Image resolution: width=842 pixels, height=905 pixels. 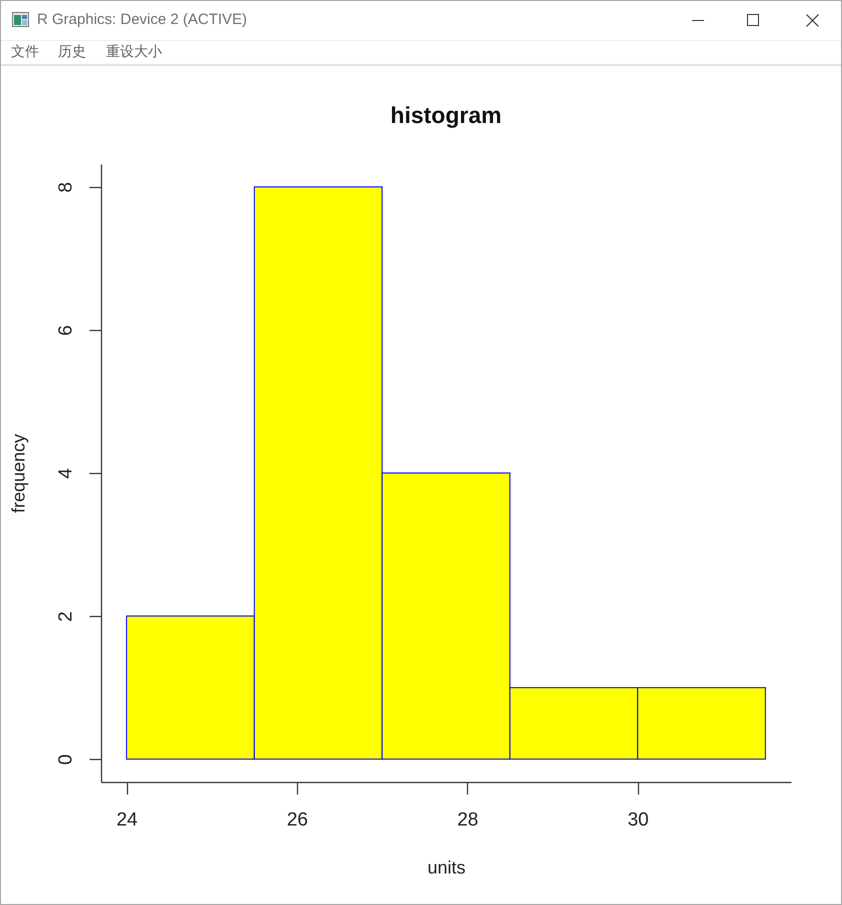 What do you see at coordinates (142, 20) in the screenshot?
I see `text: R Graphics: Device 2 (ACTIVE)` at bounding box center [142, 20].